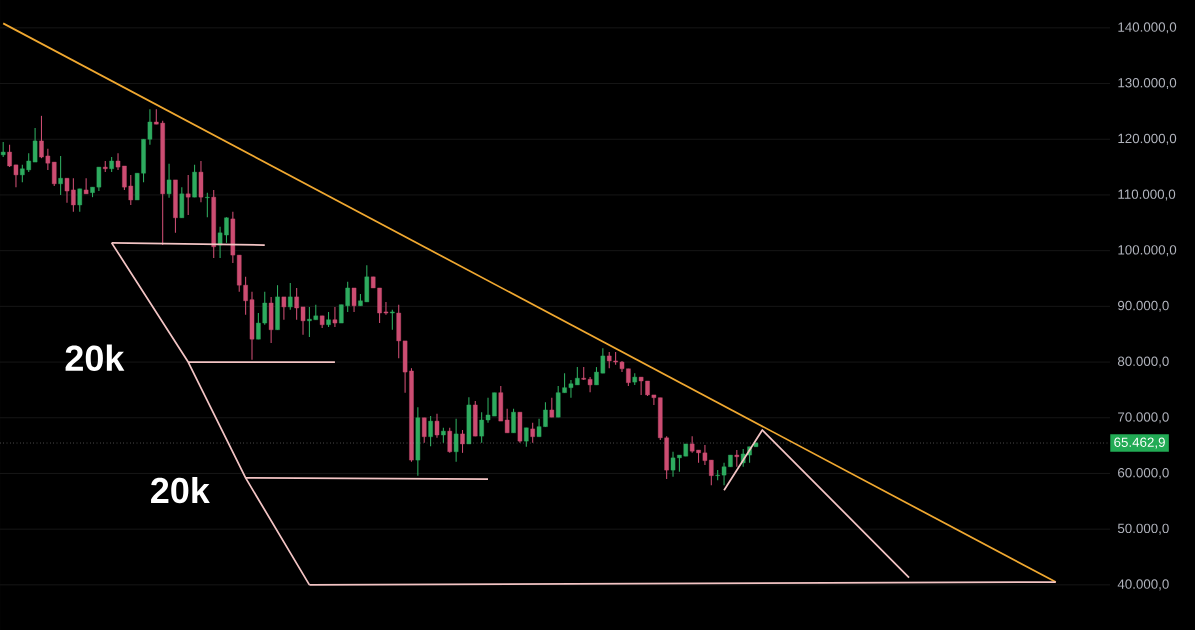 Image resolution: width=1195 pixels, height=630 pixels. I want to click on y-tick-label: 40.000,0, so click(1143, 585).